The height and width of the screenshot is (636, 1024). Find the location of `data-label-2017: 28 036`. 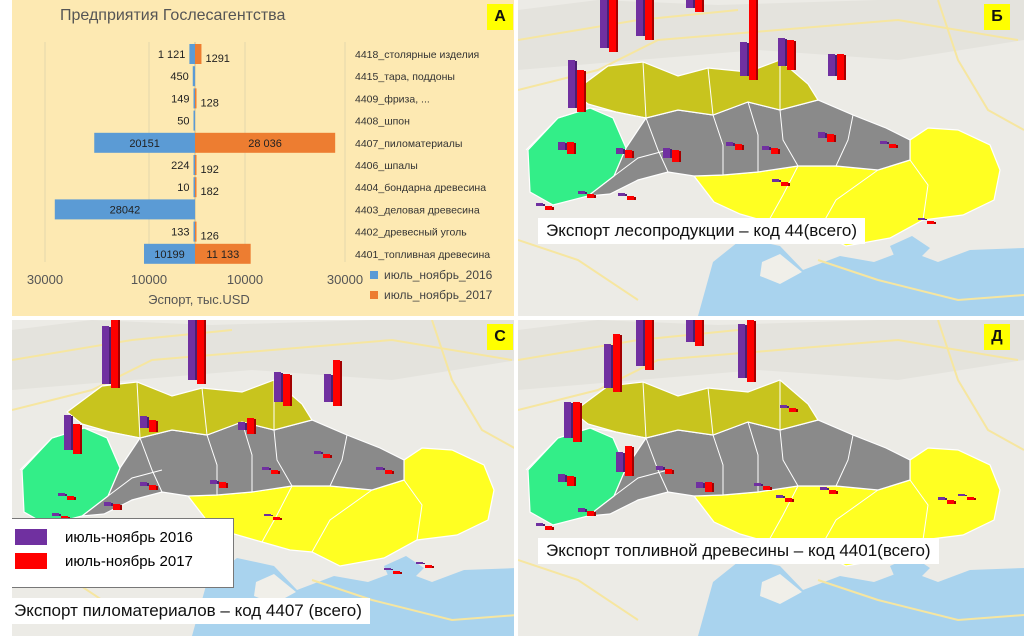

data-label-2017: 28 036 is located at coordinates (265, 144).